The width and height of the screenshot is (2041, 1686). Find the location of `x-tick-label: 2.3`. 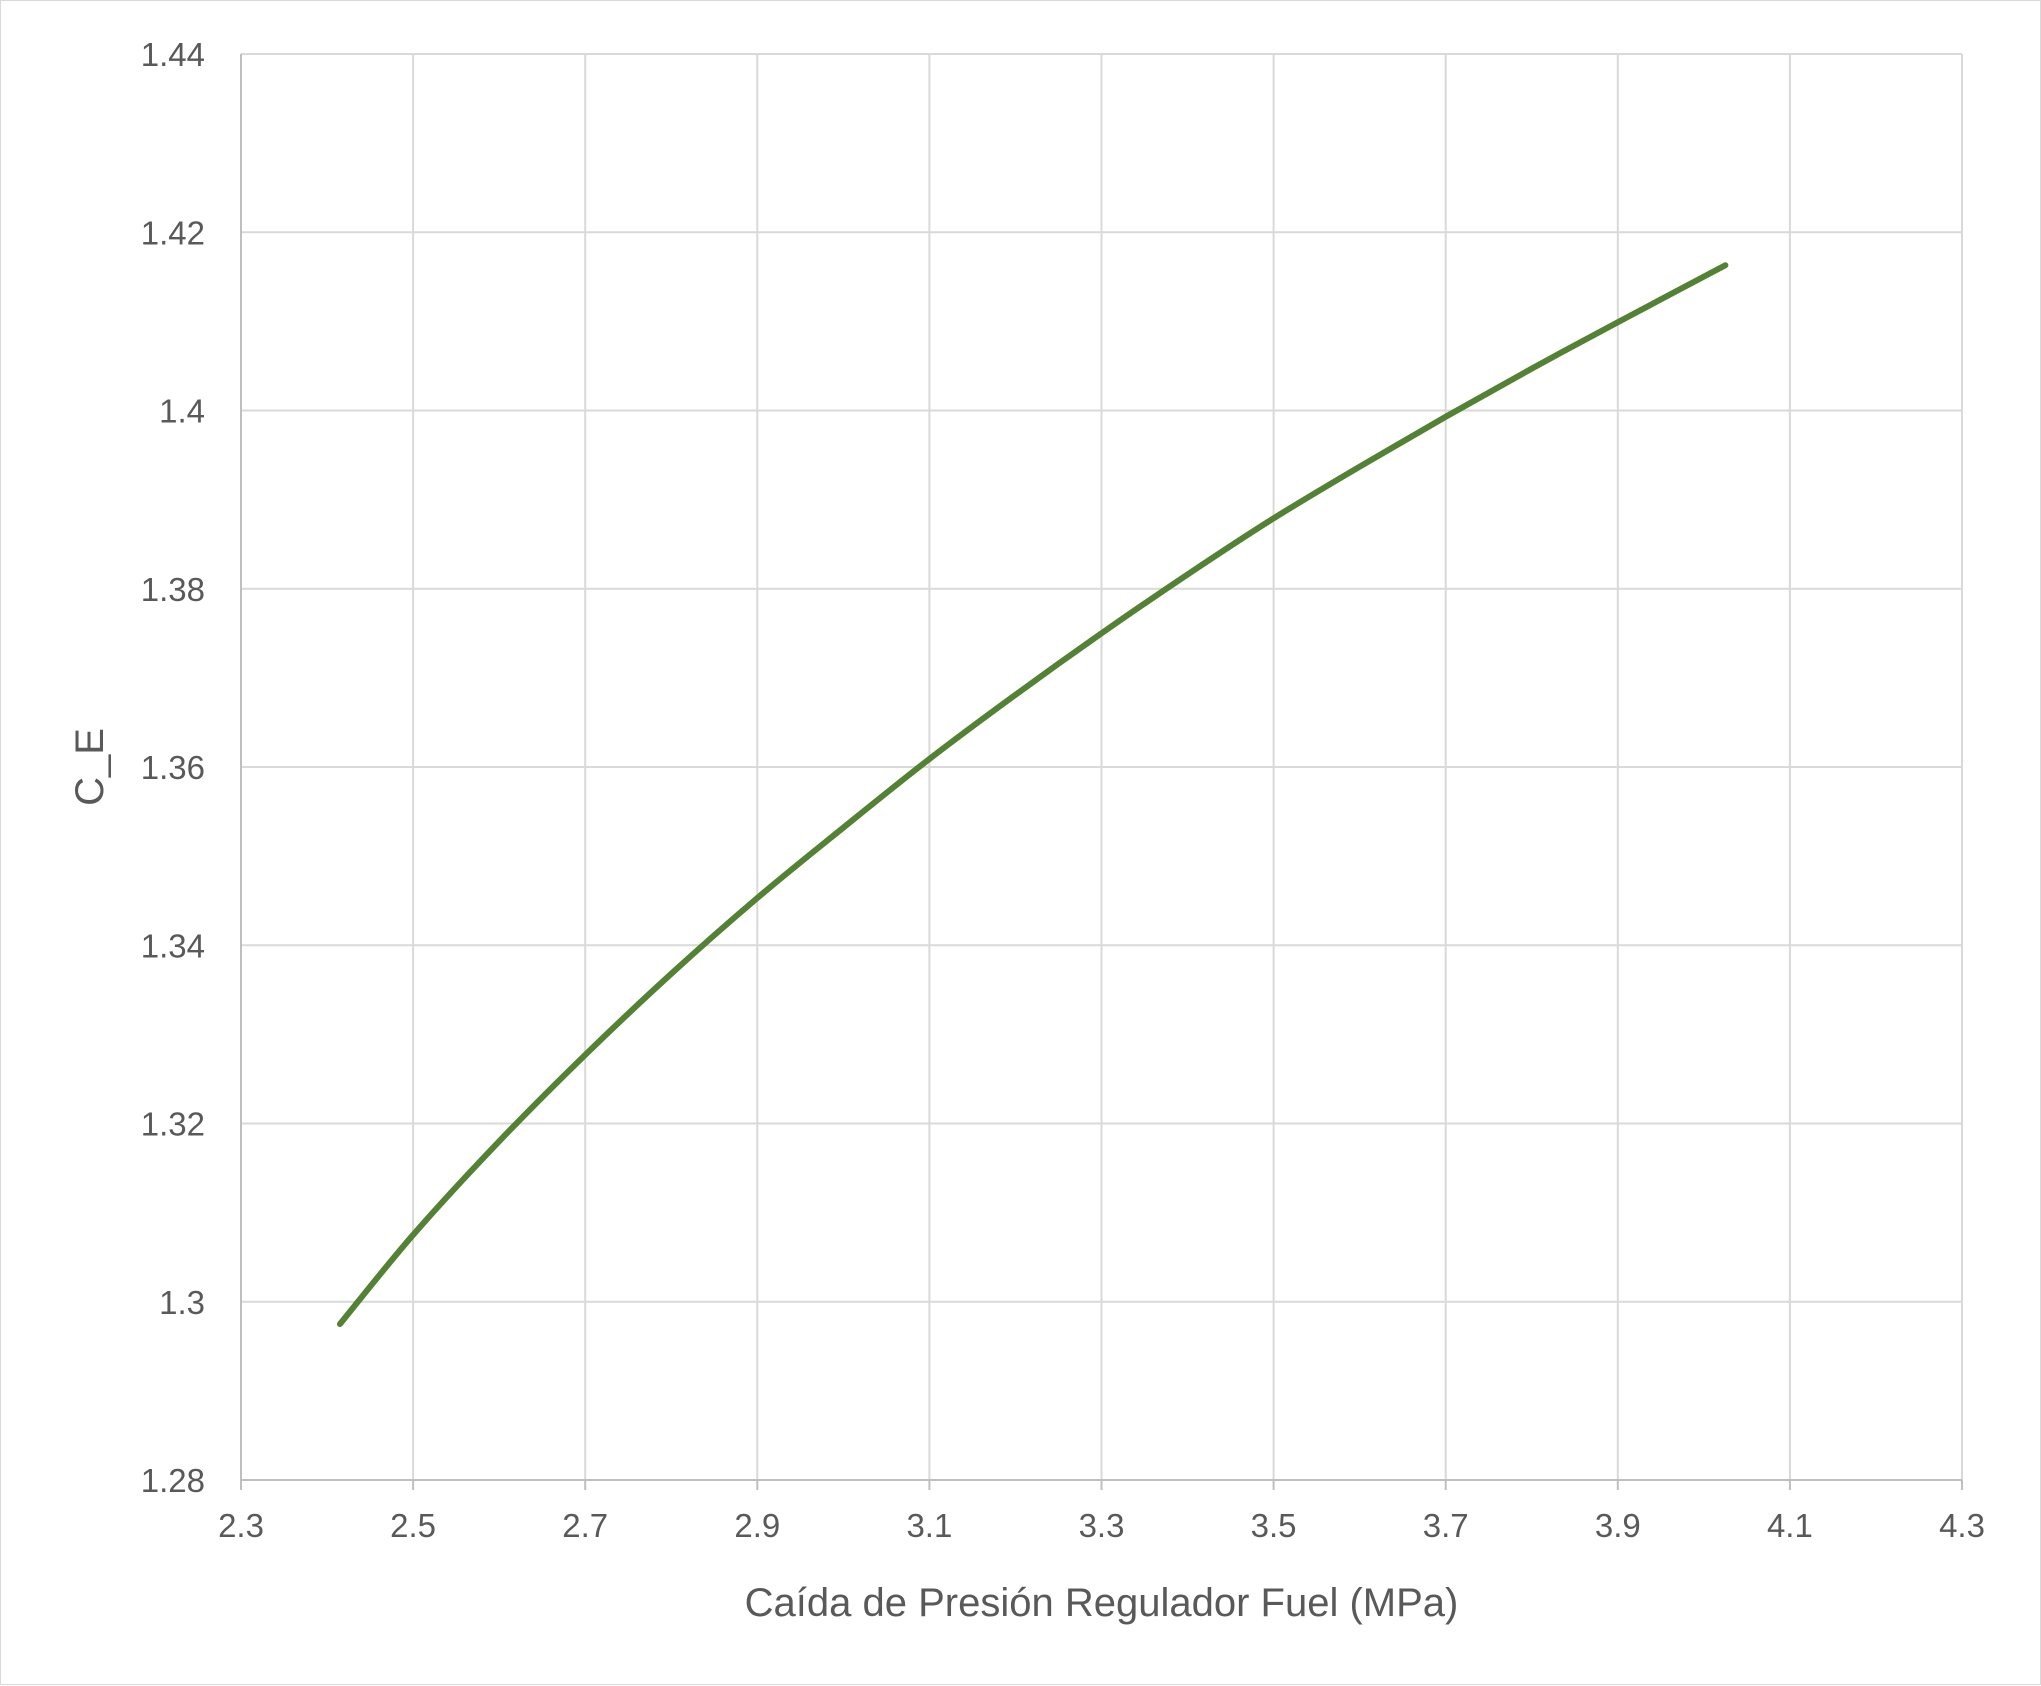

x-tick-label: 2.3 is located at coordinates (241, 1525).